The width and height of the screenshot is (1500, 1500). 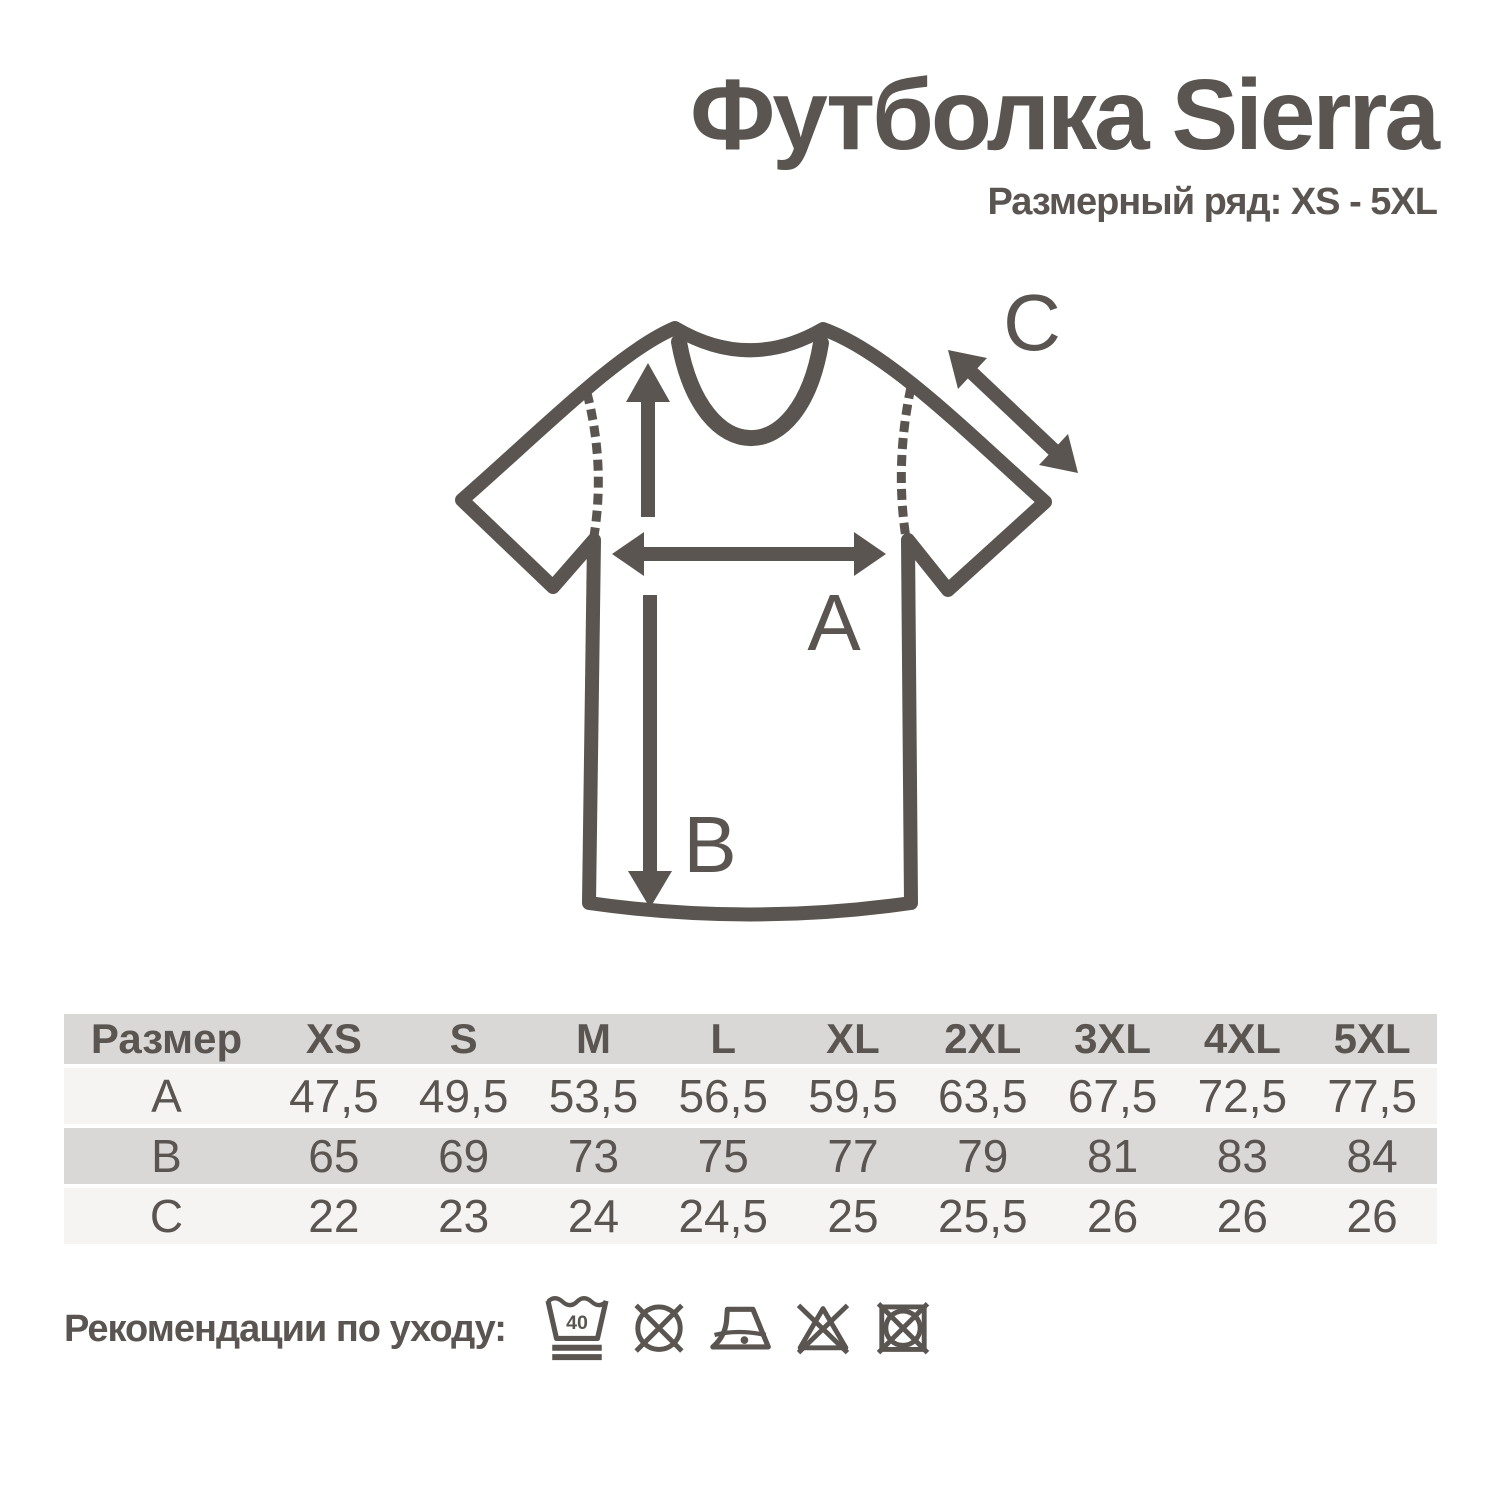 I want to click on table-header-xl: XL, so click(x=853, y=1038).